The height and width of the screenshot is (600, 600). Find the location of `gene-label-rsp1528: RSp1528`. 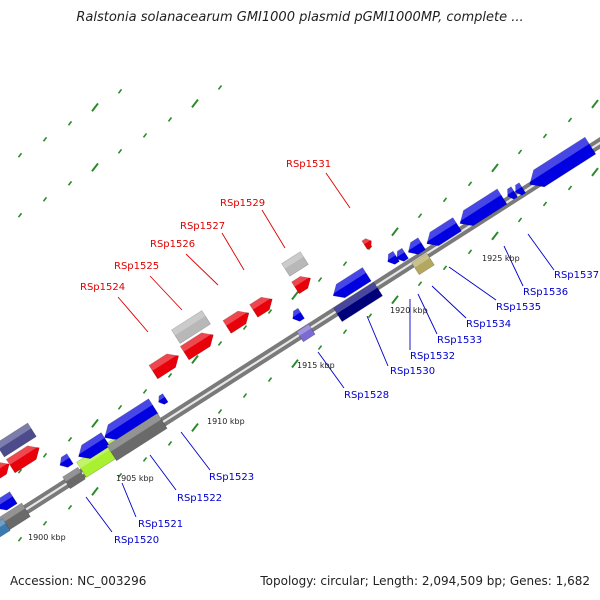

gene-label-rsp1528: RSp1528 is located at coordinates (366, 395).